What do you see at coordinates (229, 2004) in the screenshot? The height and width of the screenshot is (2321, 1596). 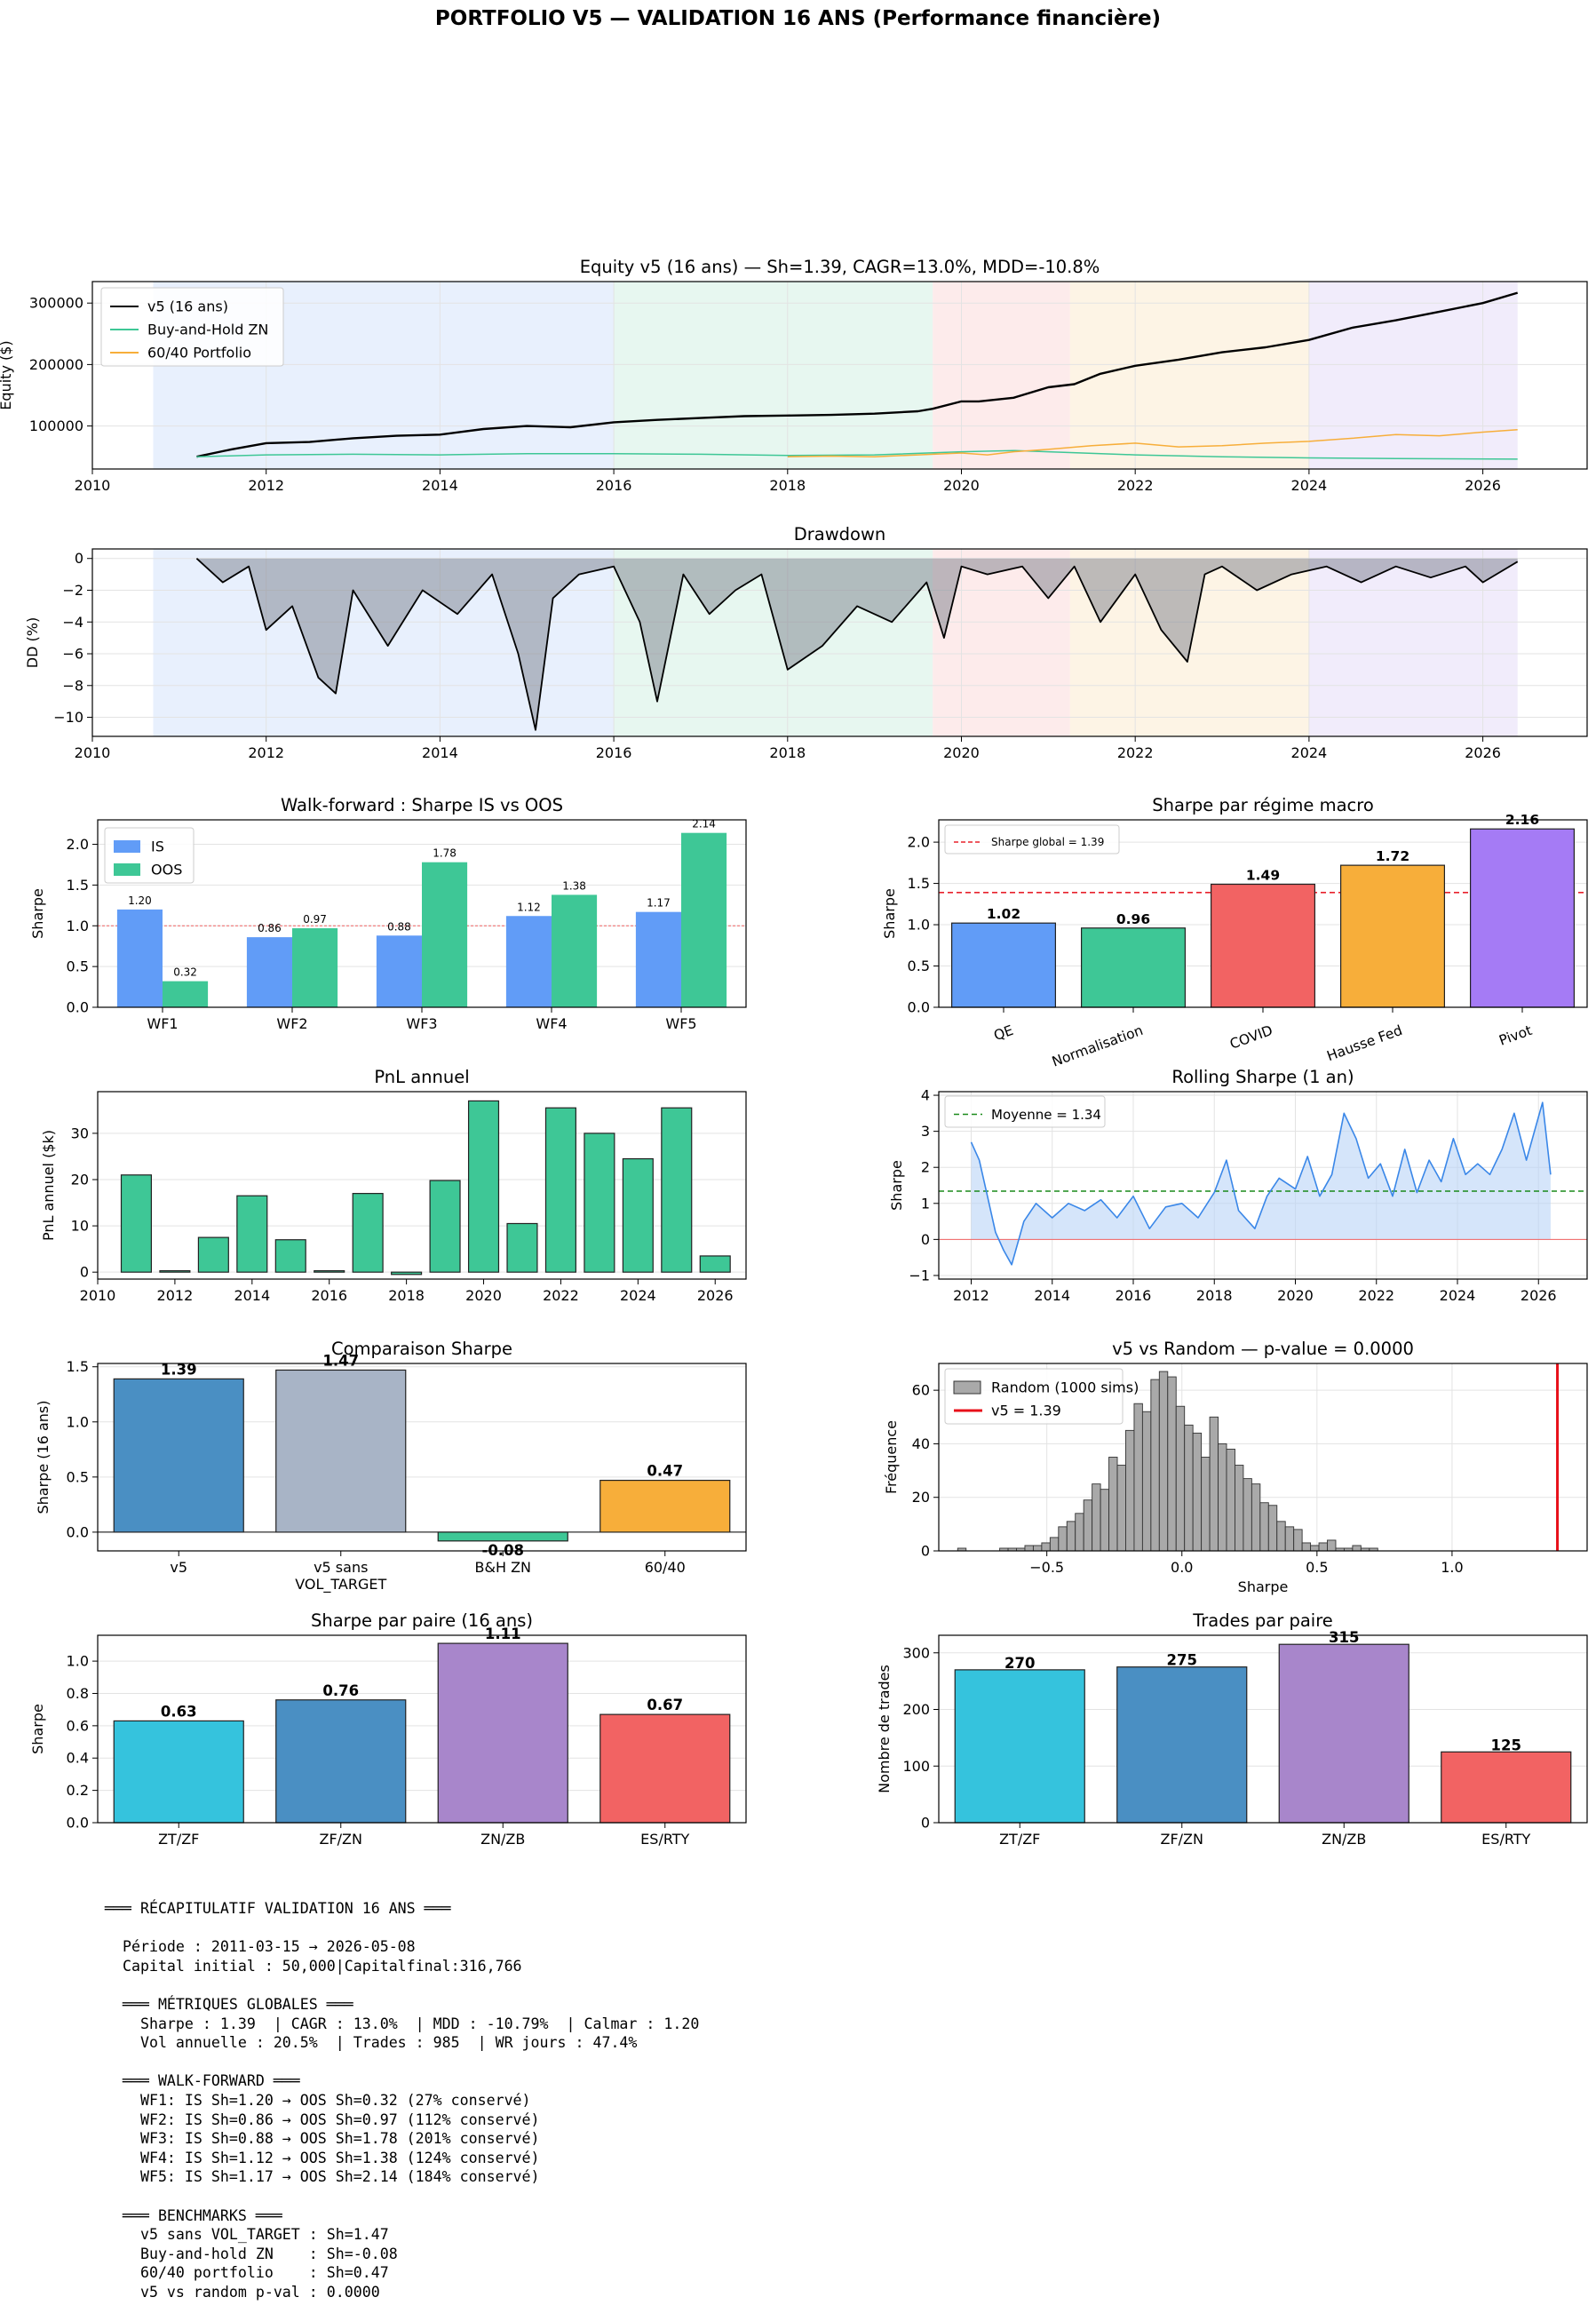 I see `summary-line: ═══ MÉTRIQUES GLOBALES ═══` at bounding box center [229, 2004].